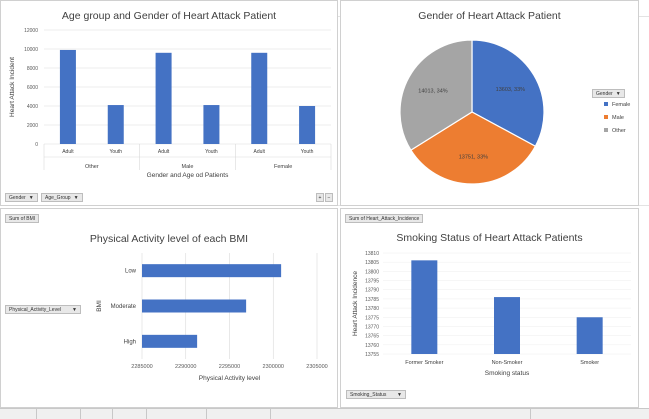 The height and width of the screenshot is (419, 649). What do you see at coordinates (510, 90) in the screenshot?
I see `pie-data-label: 13603, 33%` at bounding box center [510, 90].